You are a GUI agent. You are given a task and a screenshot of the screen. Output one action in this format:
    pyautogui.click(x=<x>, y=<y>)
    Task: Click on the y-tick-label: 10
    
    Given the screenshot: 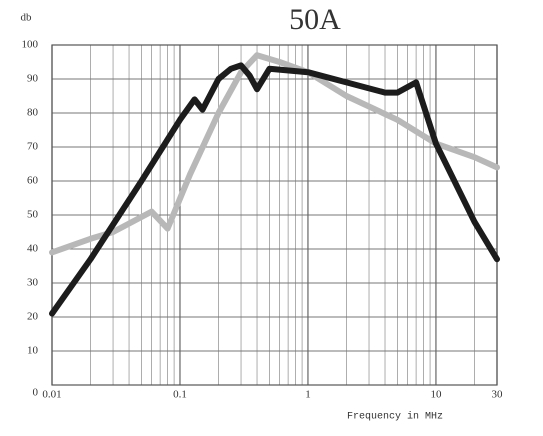 What is the action you would take?
    pyautogui.click(x=33, y=351)
    